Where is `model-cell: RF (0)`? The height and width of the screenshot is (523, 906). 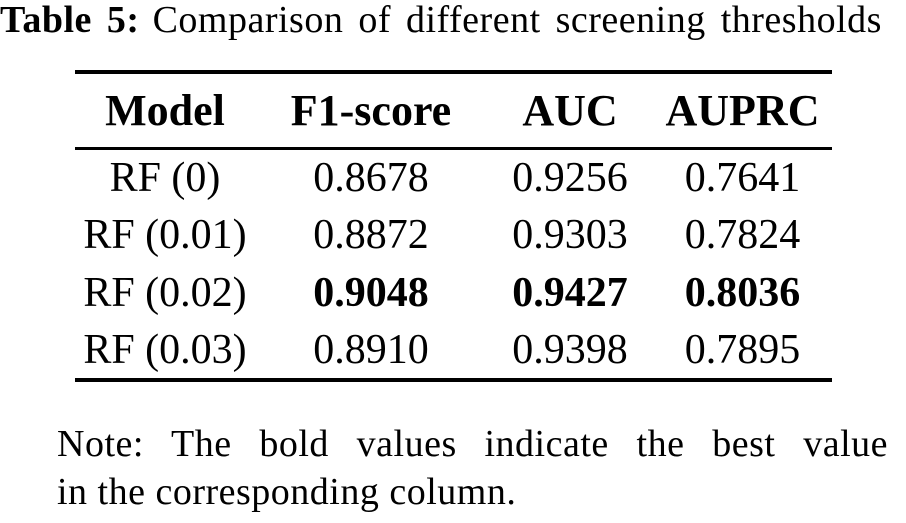
model-cell: RF (0) is located at coordinates (165, 177).